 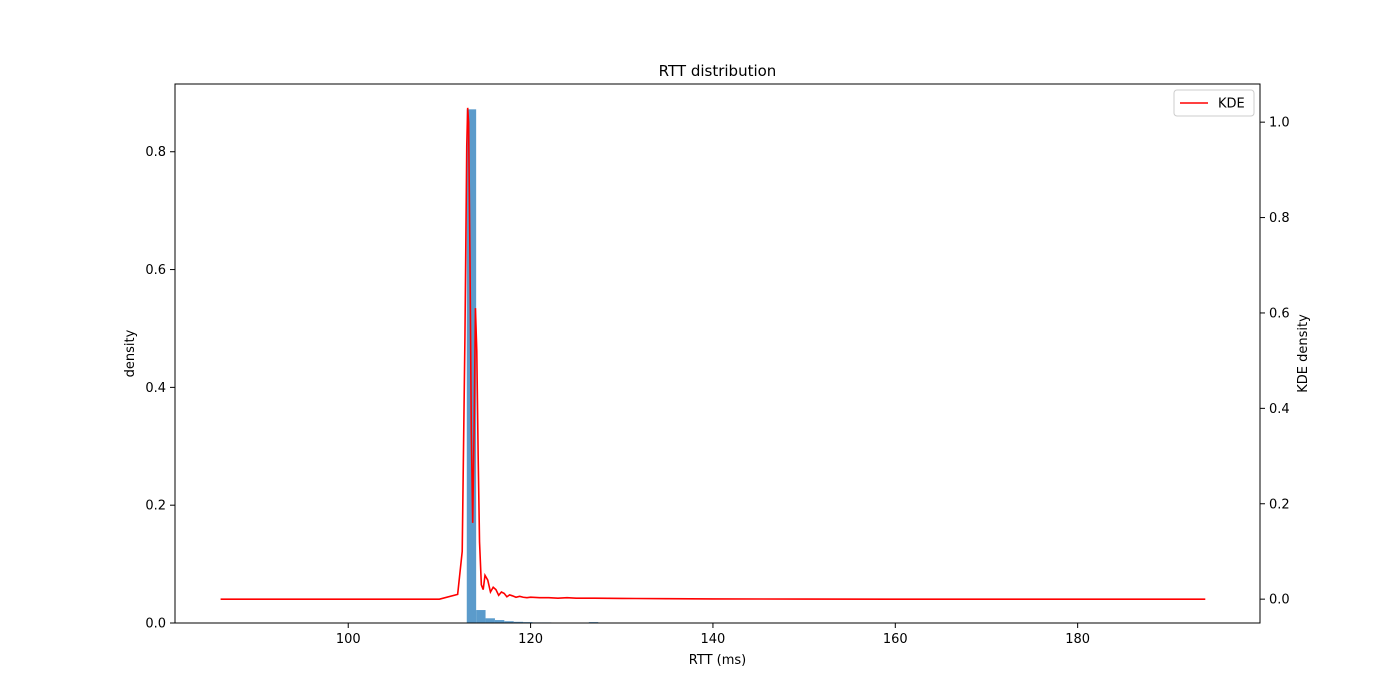 I want to click on x-tick-label: 120, so click(x=530, y=639).